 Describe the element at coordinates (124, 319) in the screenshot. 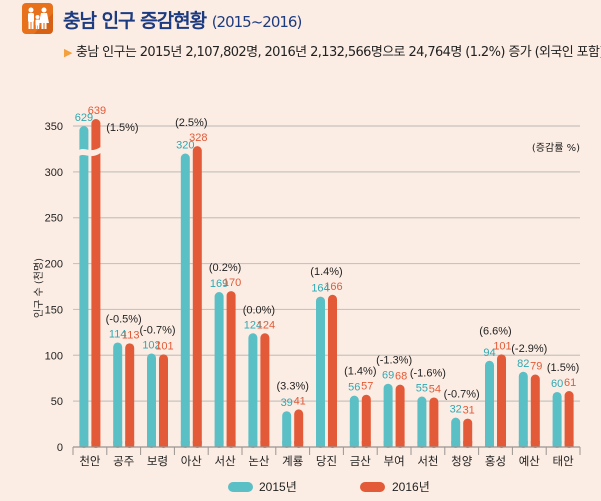

I see `change-rate-label: (-0.5%)` at that location.